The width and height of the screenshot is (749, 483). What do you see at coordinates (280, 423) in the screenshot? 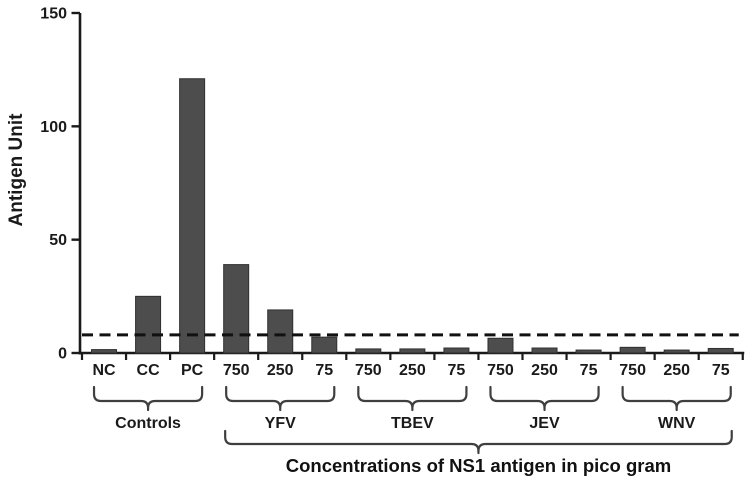
I see `group-label-YFV: YFV` at bounding box center [280, 423].